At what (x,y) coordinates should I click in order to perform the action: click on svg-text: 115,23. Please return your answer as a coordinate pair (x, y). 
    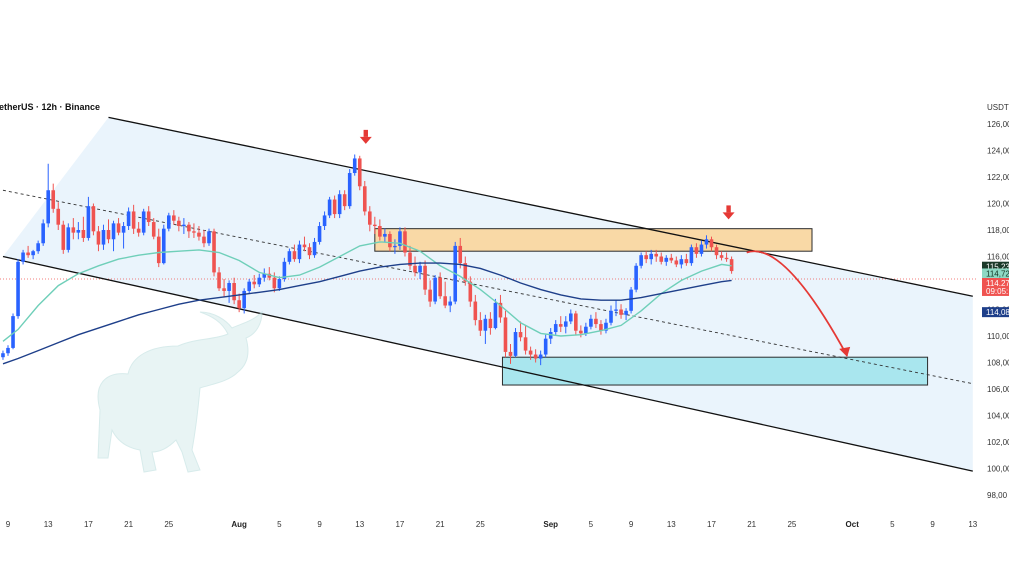
    Looking at the image, I should click on (997, 267).